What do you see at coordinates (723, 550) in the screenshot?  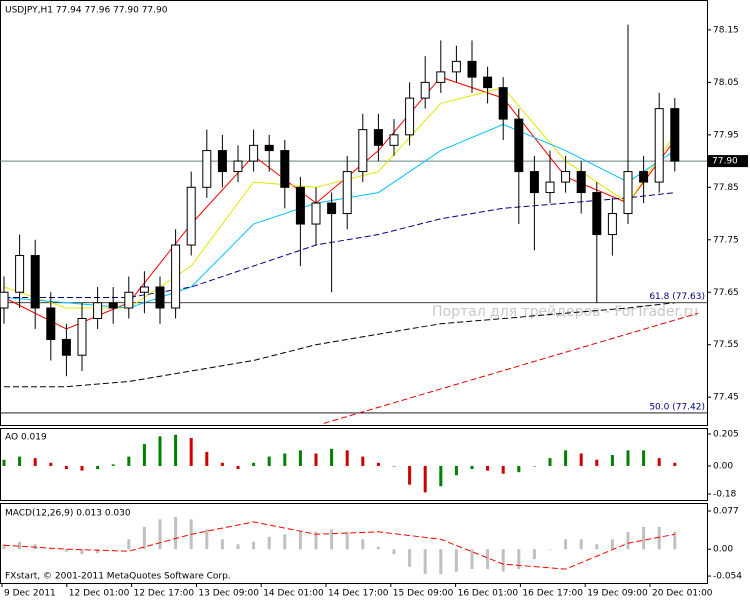 I see `y-tick-label: 0.00` at bounding box center [723, 550].